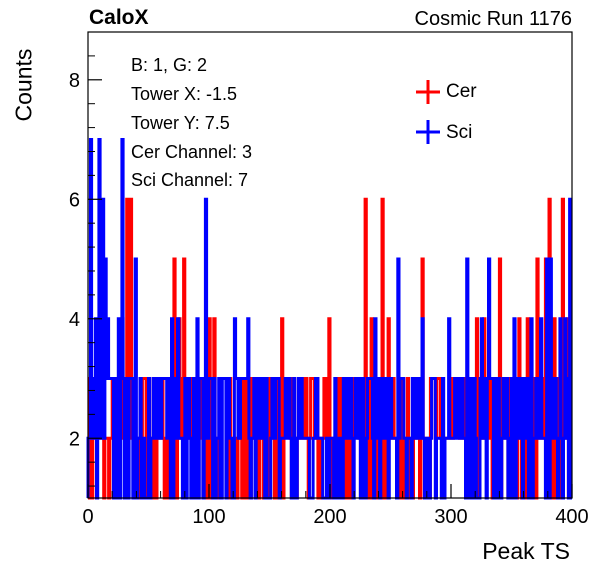  I want to click on y-tick-label: 6, so click(74, 200).